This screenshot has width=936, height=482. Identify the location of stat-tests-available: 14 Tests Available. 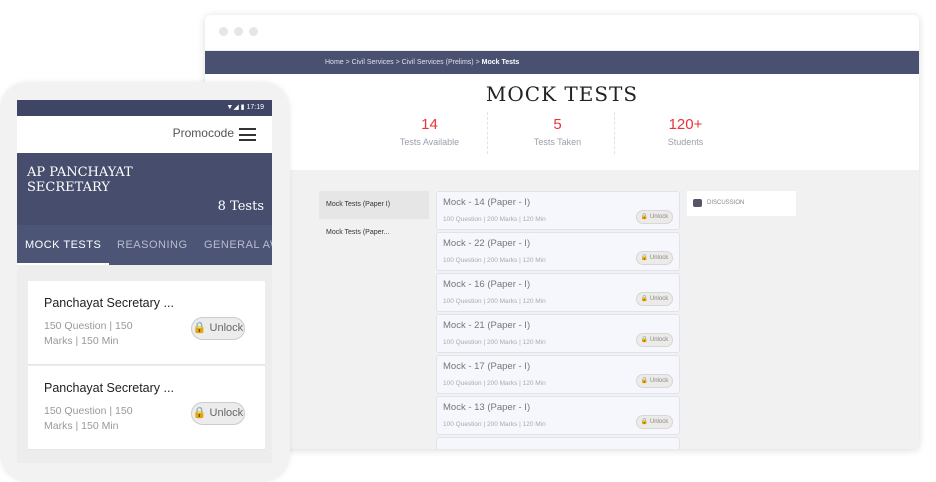
(429, 131).